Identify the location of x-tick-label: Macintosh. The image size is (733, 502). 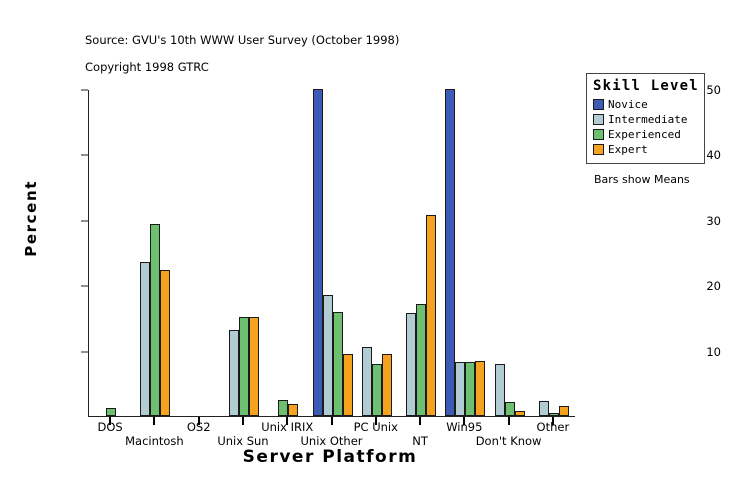
(154, 441).